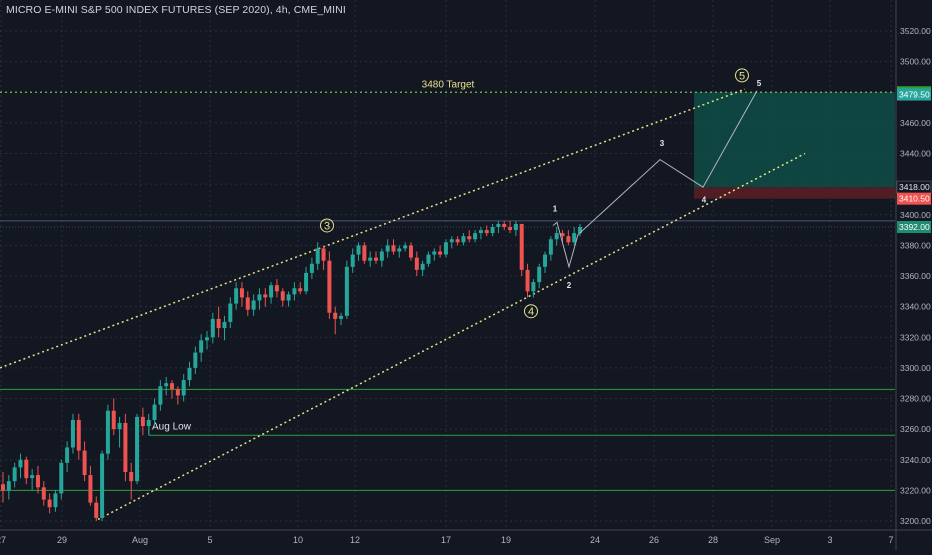  I want to click on wave-label-minor: 4, so click(704, 199).